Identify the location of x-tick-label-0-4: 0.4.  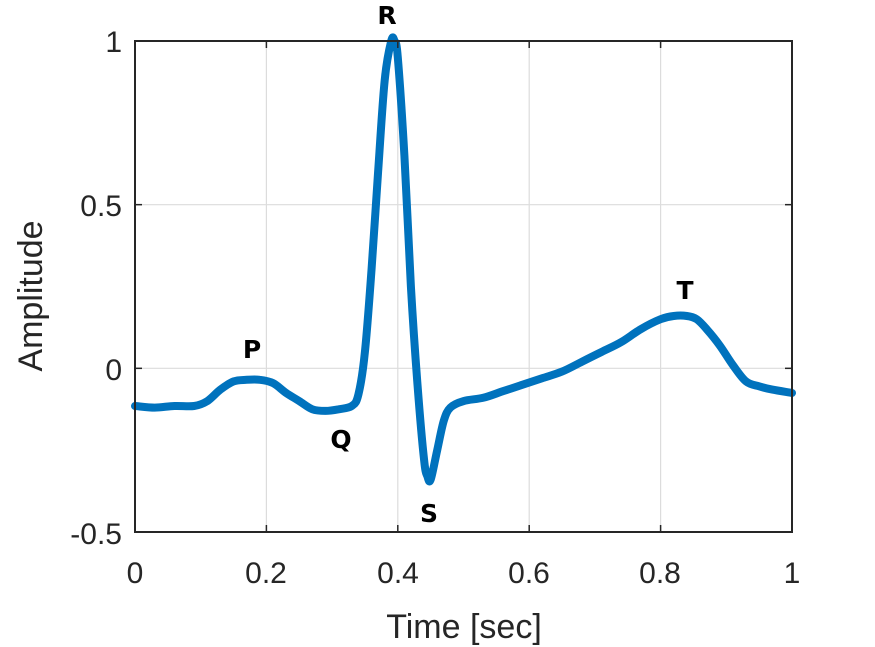
(398, 573).